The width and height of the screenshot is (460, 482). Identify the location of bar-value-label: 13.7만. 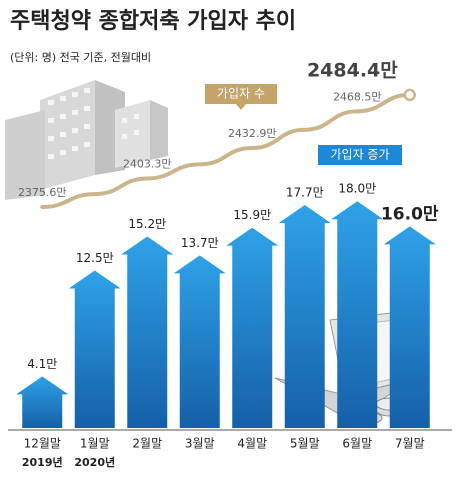
(200, 243).